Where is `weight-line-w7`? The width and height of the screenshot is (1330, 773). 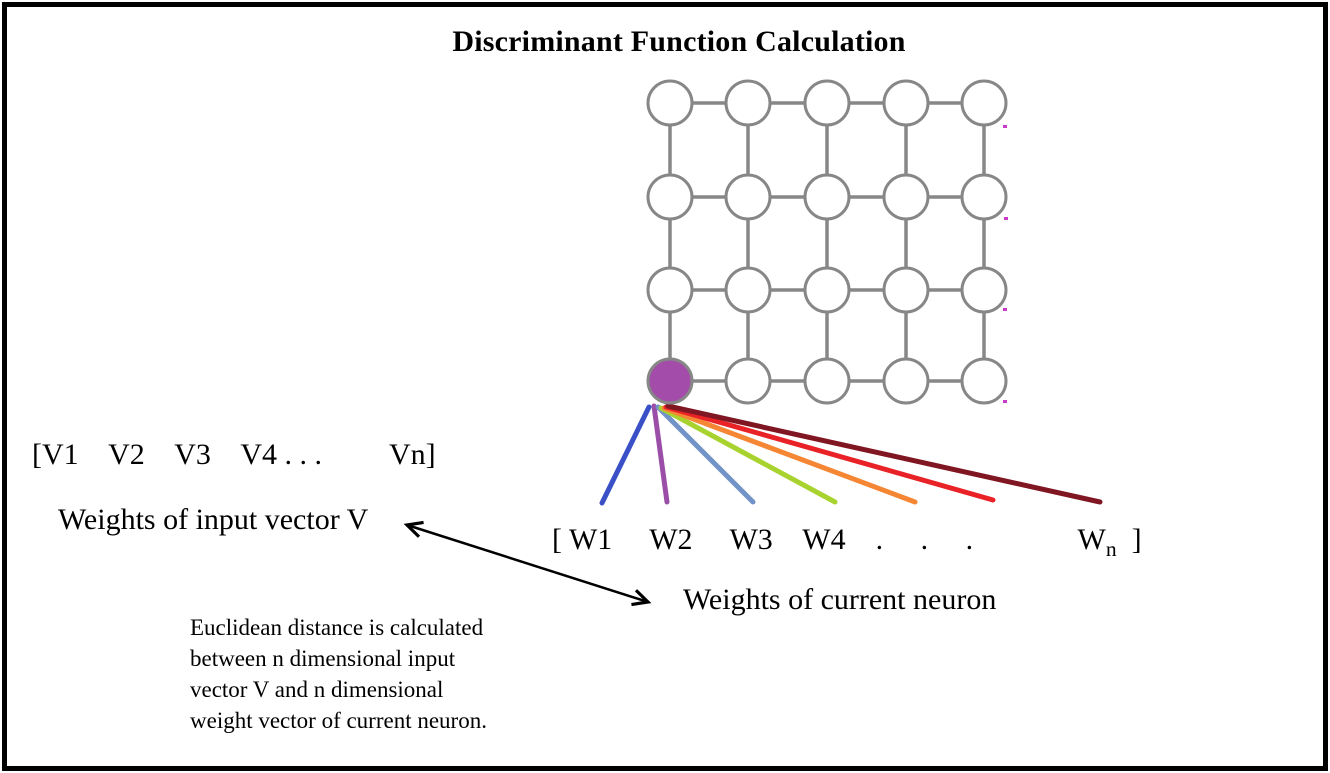
weight-line-w7 is located at coordinates (884, 454).